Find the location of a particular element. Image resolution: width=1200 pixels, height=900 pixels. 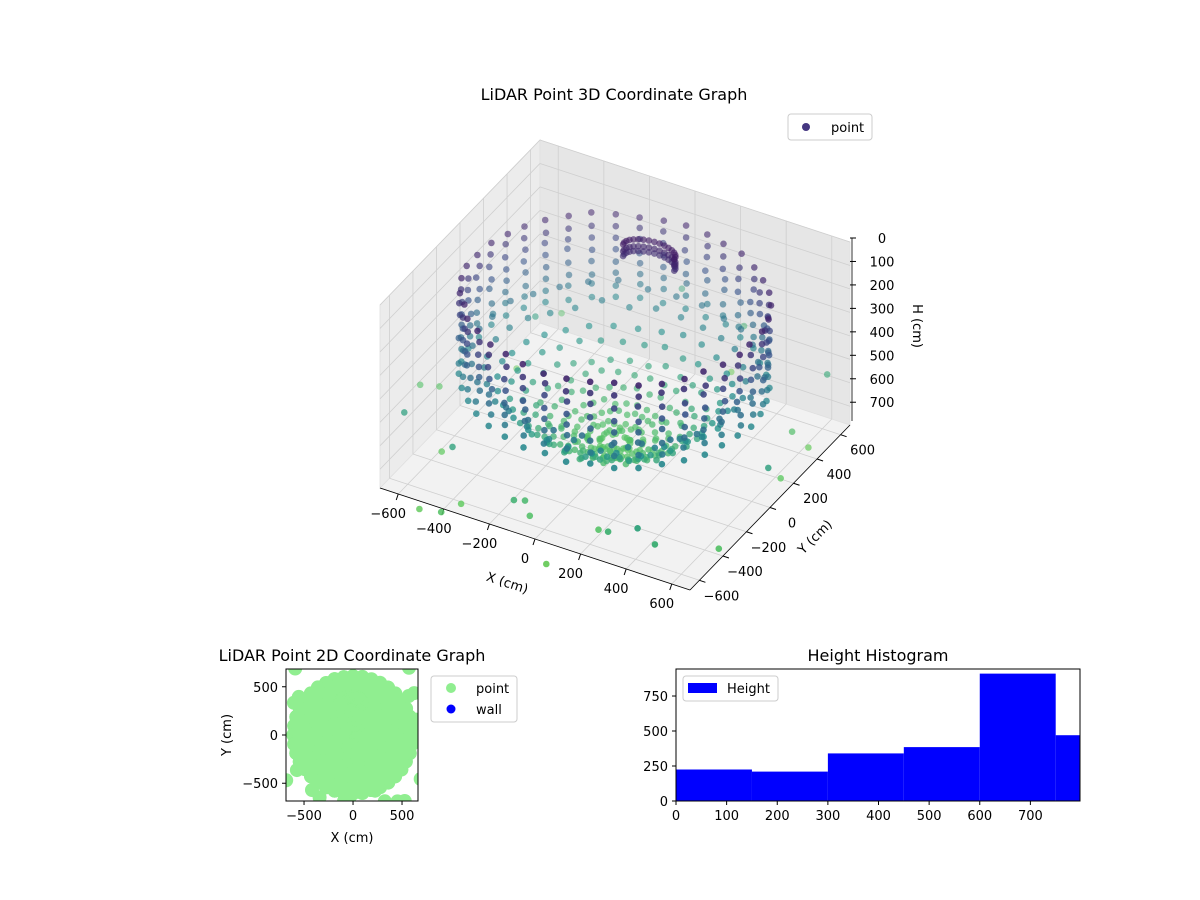

histogram-axes: 0 100 200 300 400 500 600 700 0 250 500 750 is located at coordinates (843, 757).